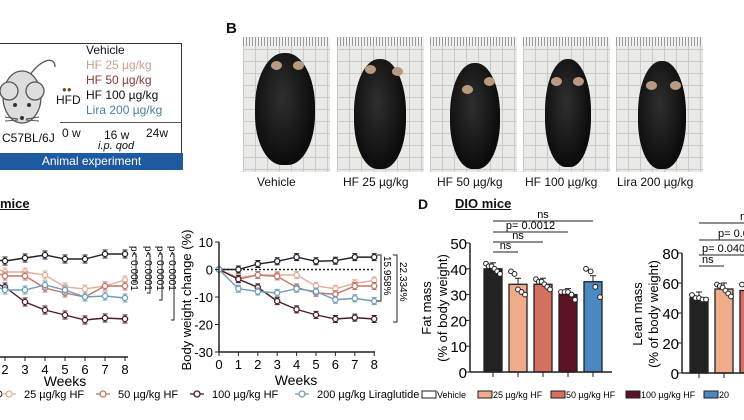  I want to click on group-hf100: HF 100 µg/kg, so click(122, 95).